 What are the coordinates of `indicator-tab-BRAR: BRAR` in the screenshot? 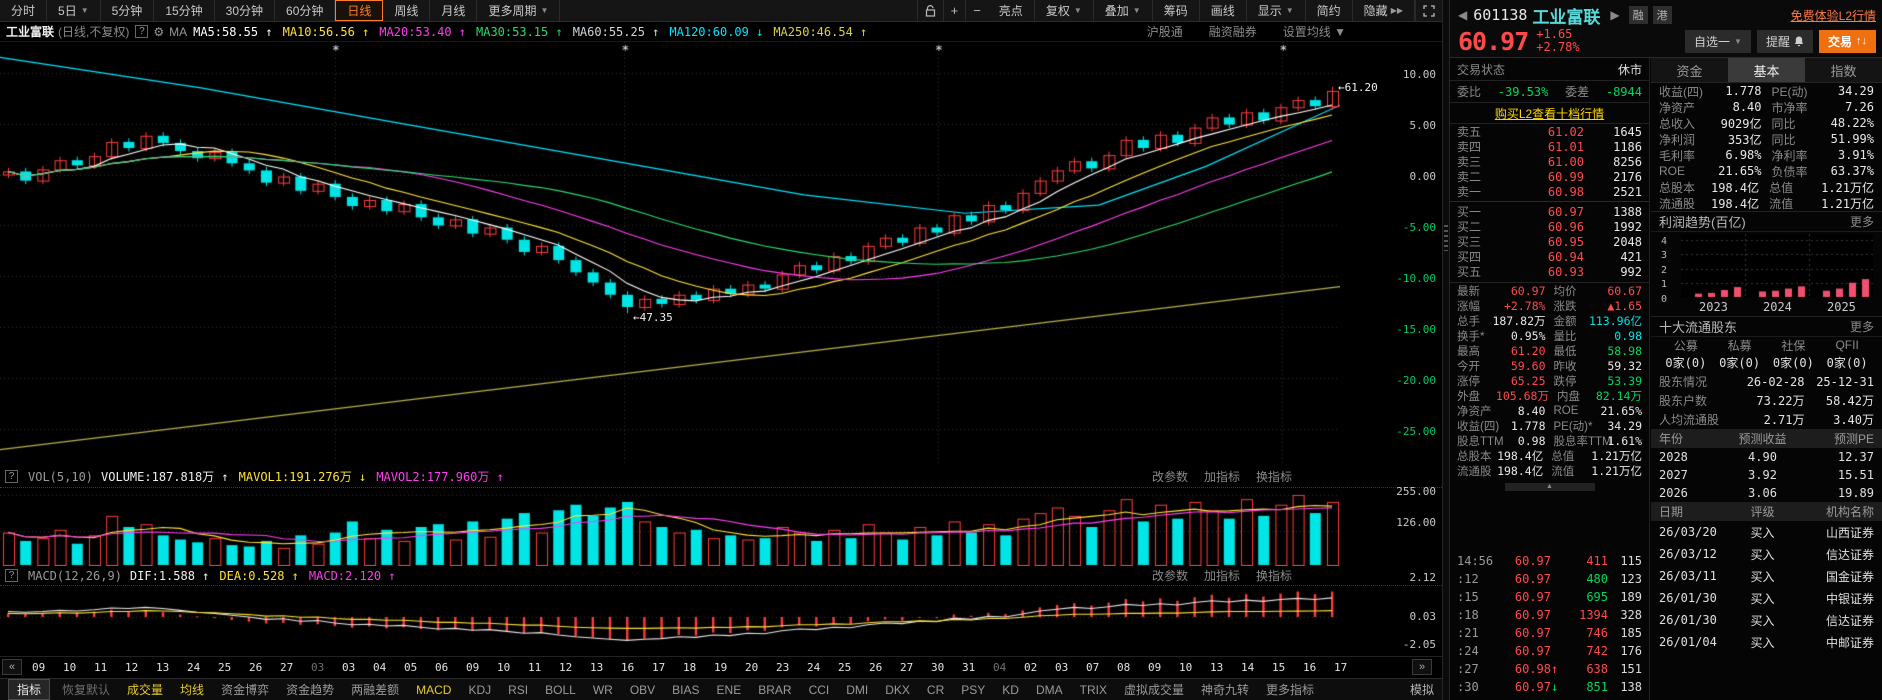 It's located at (775, 689).